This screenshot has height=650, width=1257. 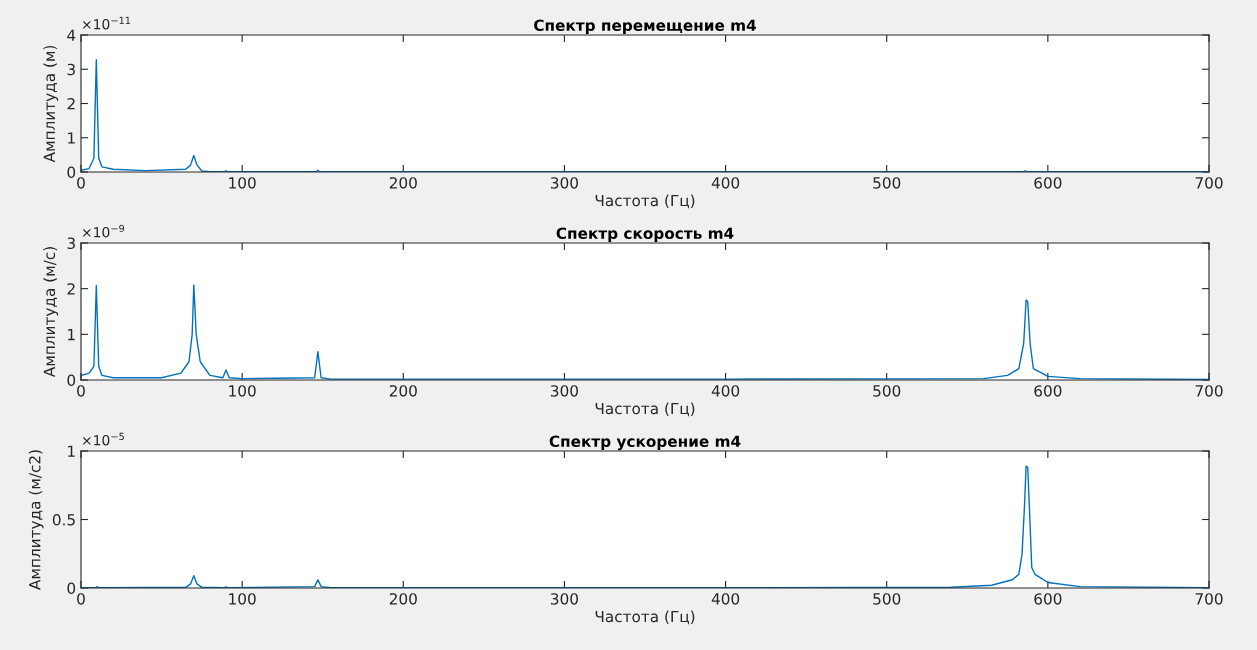 I want to click on text: ×10$^{−11}$, so click(x=106, y=23).